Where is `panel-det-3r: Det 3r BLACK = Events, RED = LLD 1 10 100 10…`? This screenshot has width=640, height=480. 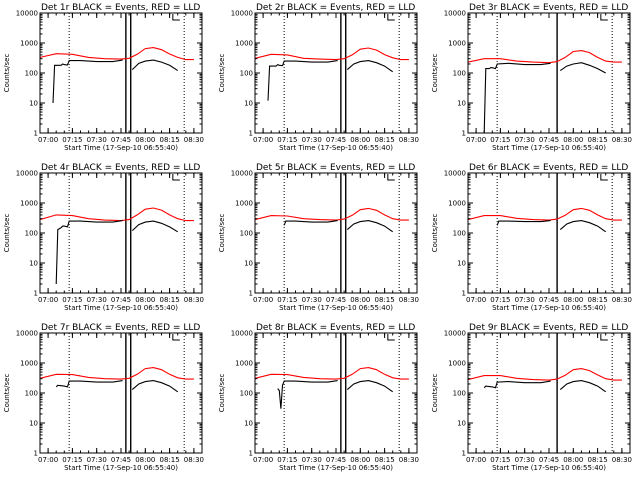
panel-det-3r: Det 3r BLACK = Events, RED = LLD 1 10 100 10… is located at coordinates (531, 77).